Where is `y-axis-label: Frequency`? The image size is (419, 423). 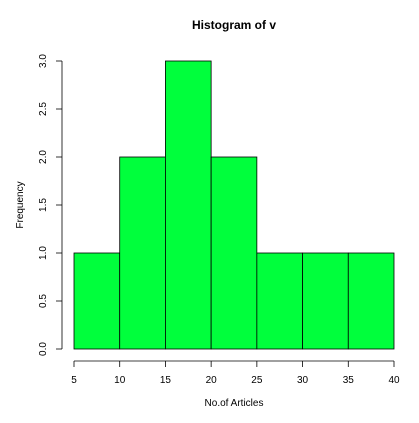 y-axis-label: Frequency is located at coordinates (20, 204).